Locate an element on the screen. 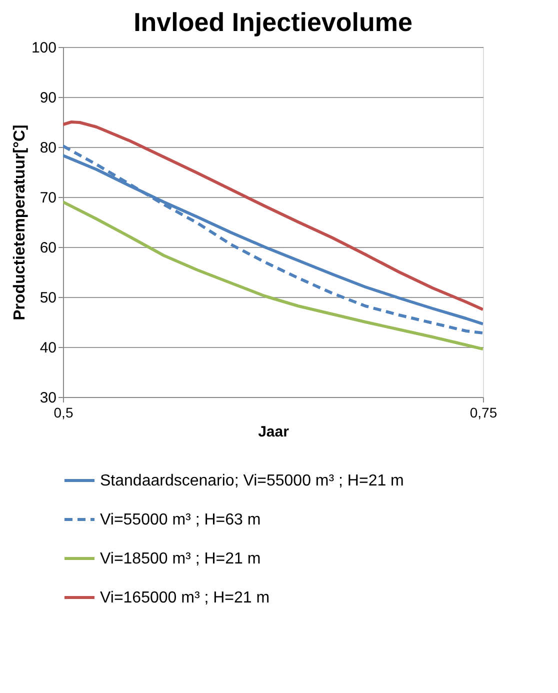 The height and width of the screenshot is (693, 558). y-axis-title: Productietemperatuur[°C] is located at coordinates (19, 222).